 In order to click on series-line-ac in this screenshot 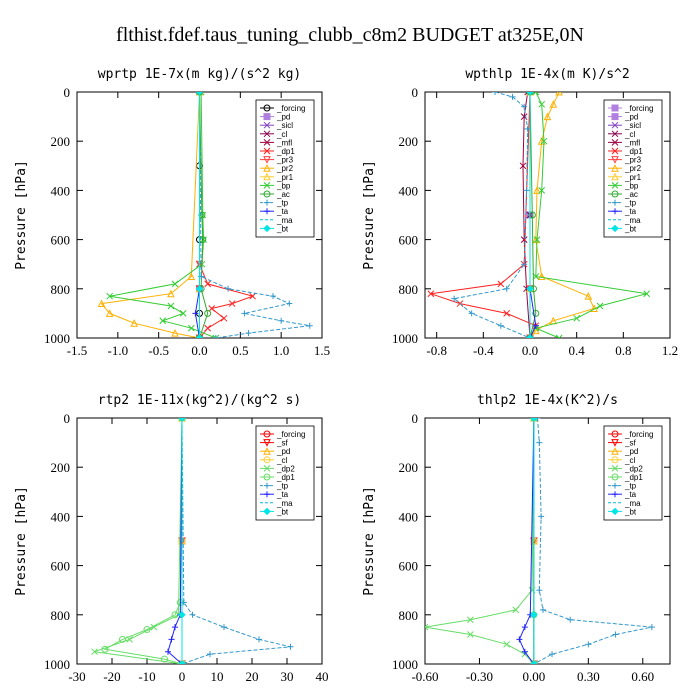, I will do `click(204, 215)`.